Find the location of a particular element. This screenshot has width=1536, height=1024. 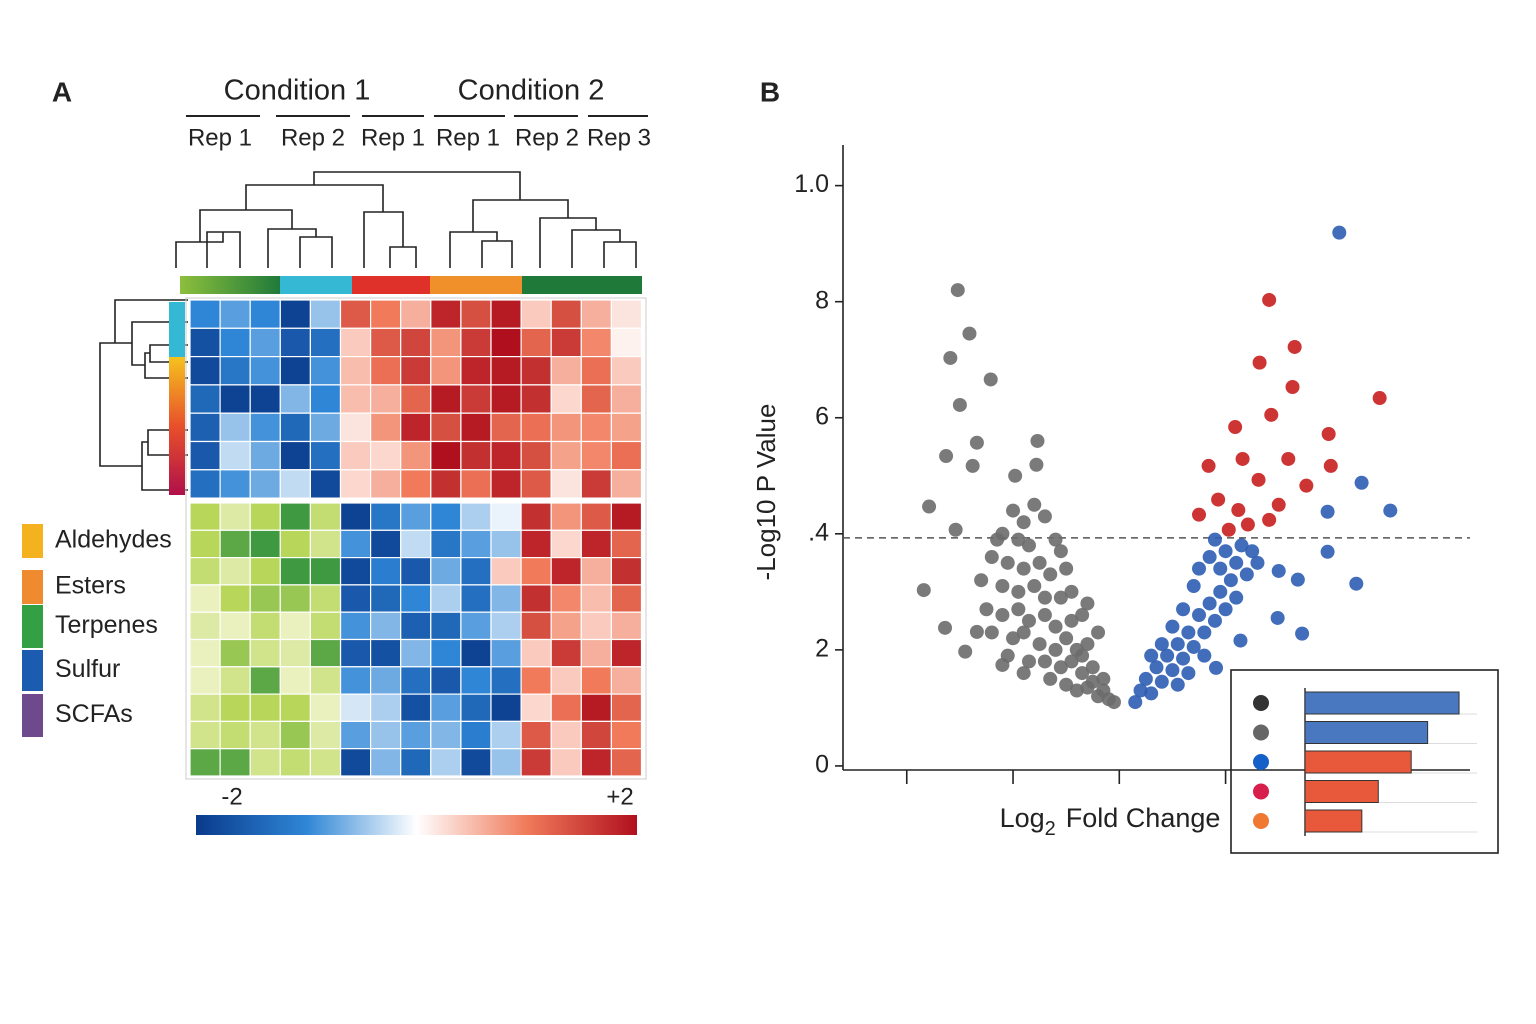

column-dendrogram is located at coordinates (406, 219).